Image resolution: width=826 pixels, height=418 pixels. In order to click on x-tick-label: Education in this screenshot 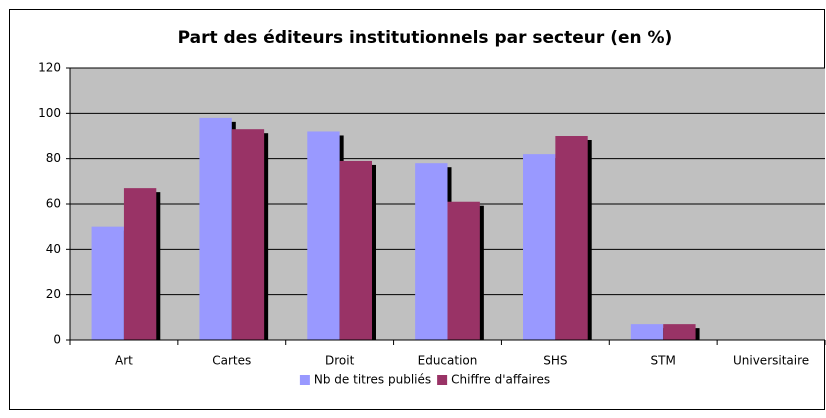, I will do `click(448, 361)`.